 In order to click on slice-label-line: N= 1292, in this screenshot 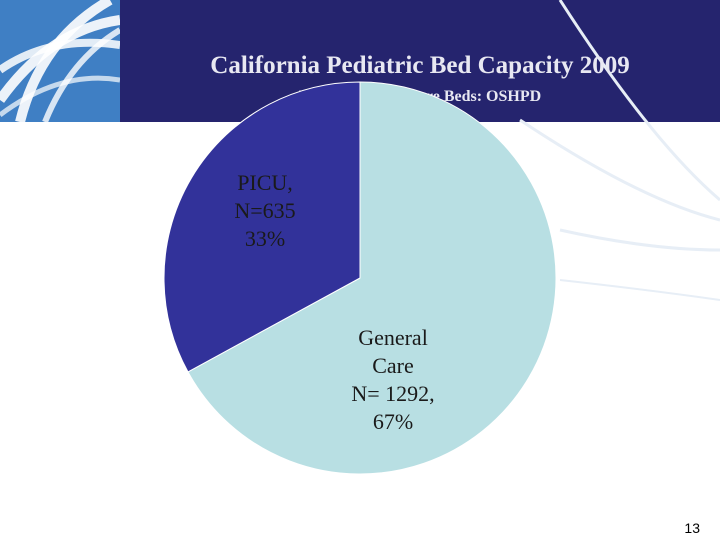, I will do `click(392, 393)`.